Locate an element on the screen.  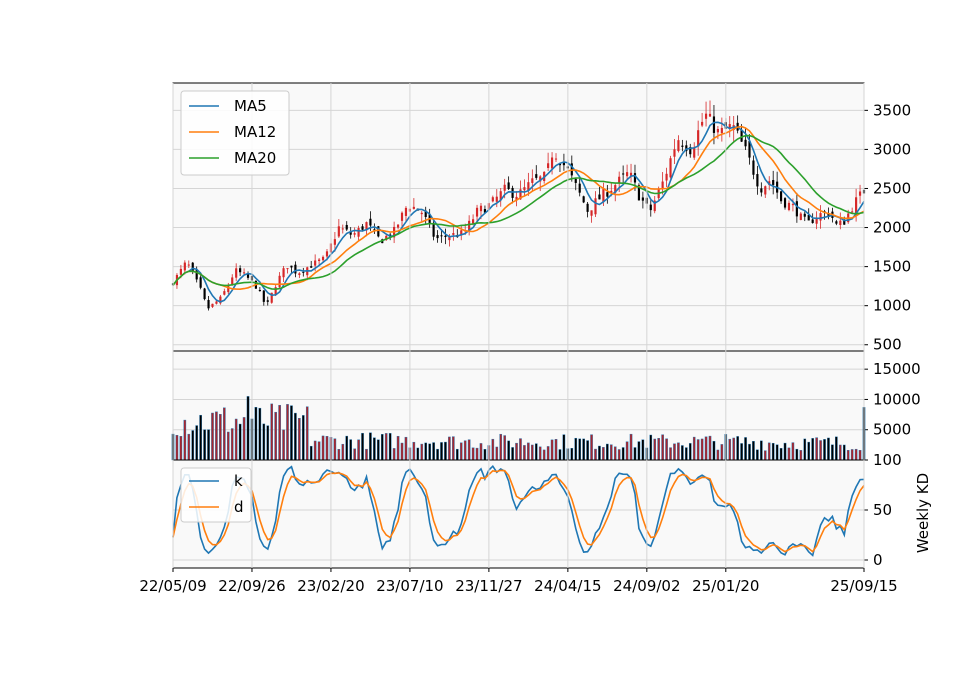
price-tick-label: 500 is located at coordinates (887, 345).